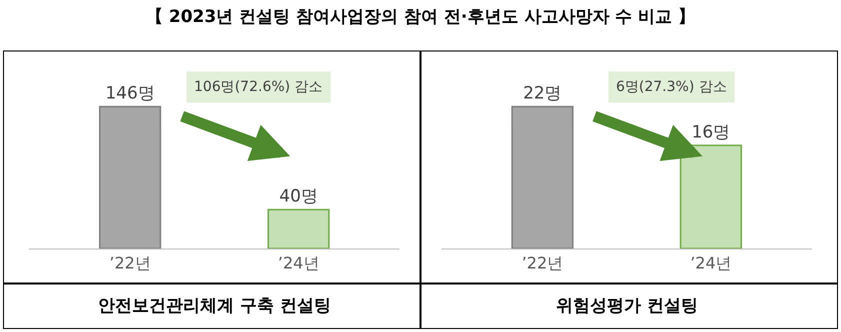  I want to click on data-label: 40명, so click(298, 196).